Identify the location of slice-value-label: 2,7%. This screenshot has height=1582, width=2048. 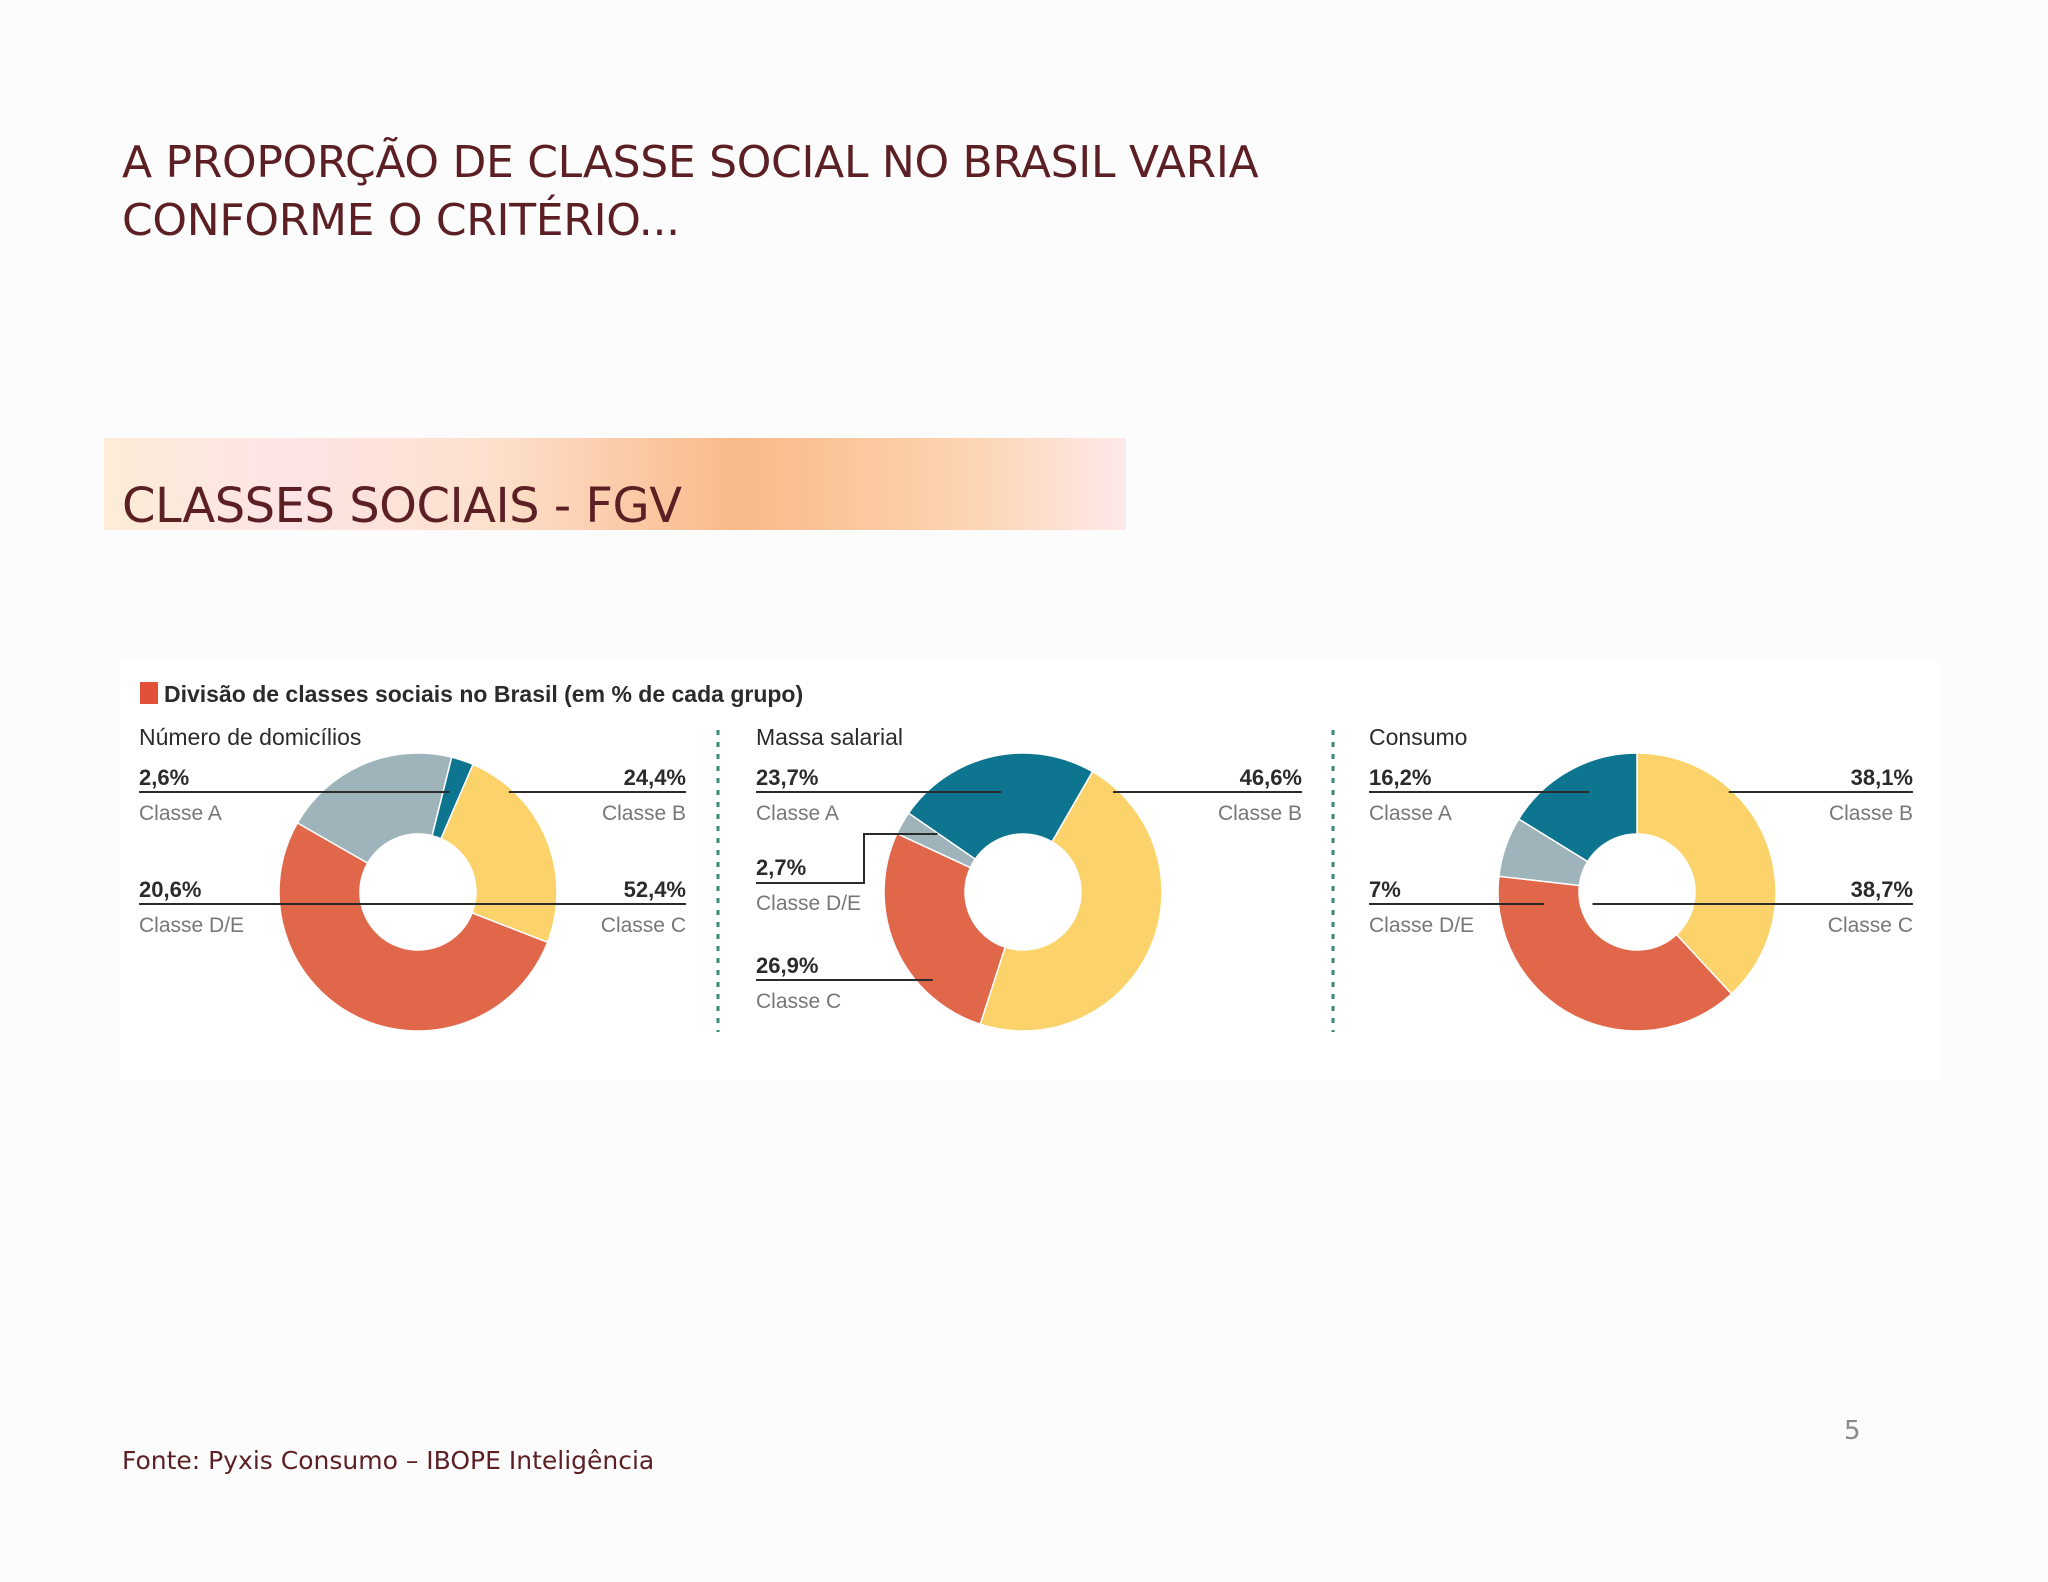
(781, 867).